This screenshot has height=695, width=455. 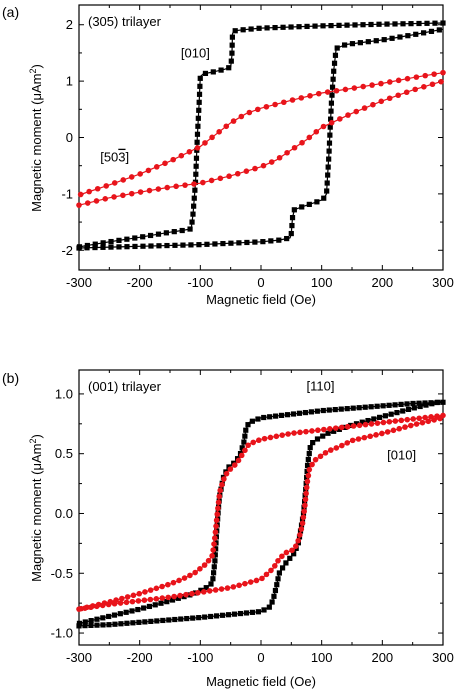 I want to click on x-tick-label: 0, so click(x=260, y=657).